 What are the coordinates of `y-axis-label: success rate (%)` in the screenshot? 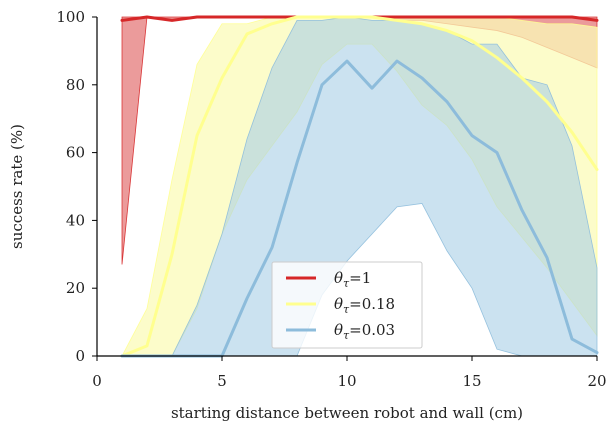 It's located at (17, 186).